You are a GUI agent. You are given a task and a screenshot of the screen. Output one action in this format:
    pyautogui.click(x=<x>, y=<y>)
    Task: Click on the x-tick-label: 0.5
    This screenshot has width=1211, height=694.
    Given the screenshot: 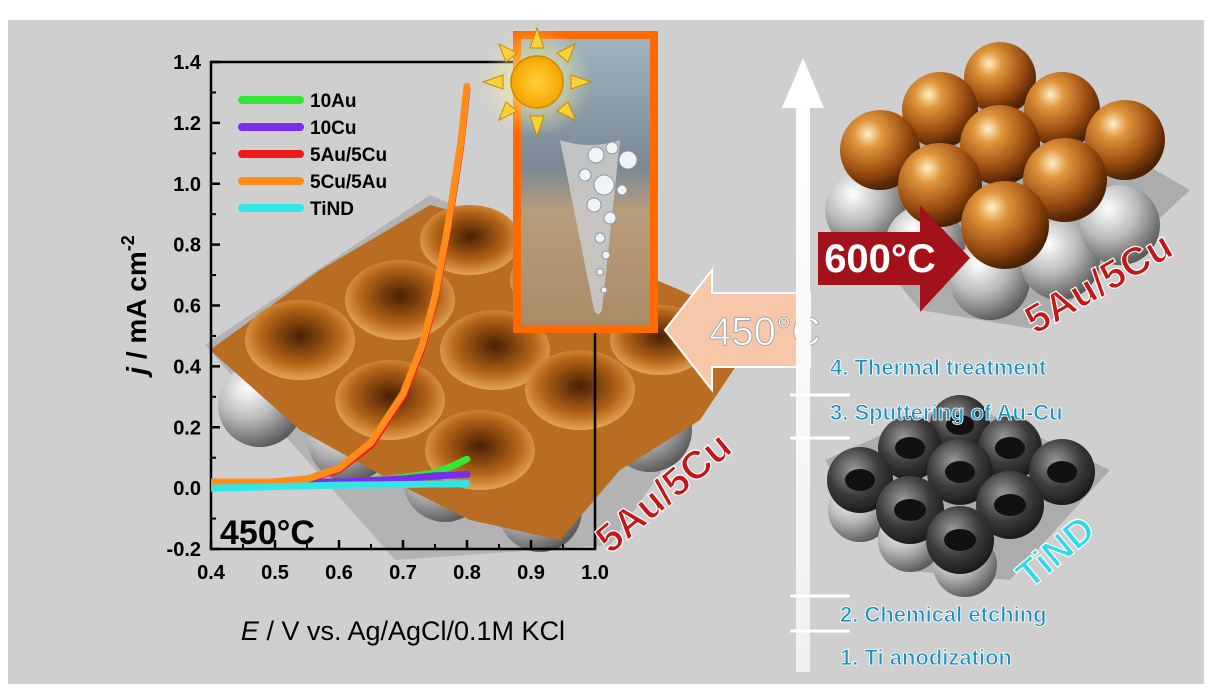 What is the action you would take?
    pyautogui.click(x=275, y=573)
    